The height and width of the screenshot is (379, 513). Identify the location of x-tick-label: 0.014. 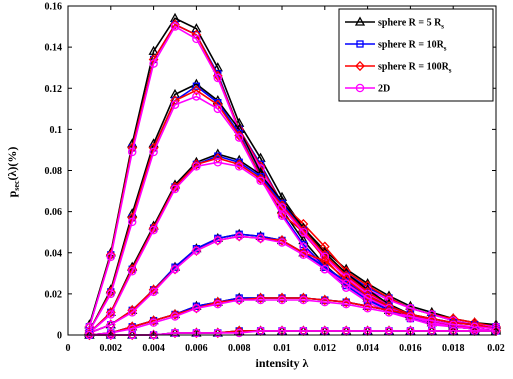
(367, 348).